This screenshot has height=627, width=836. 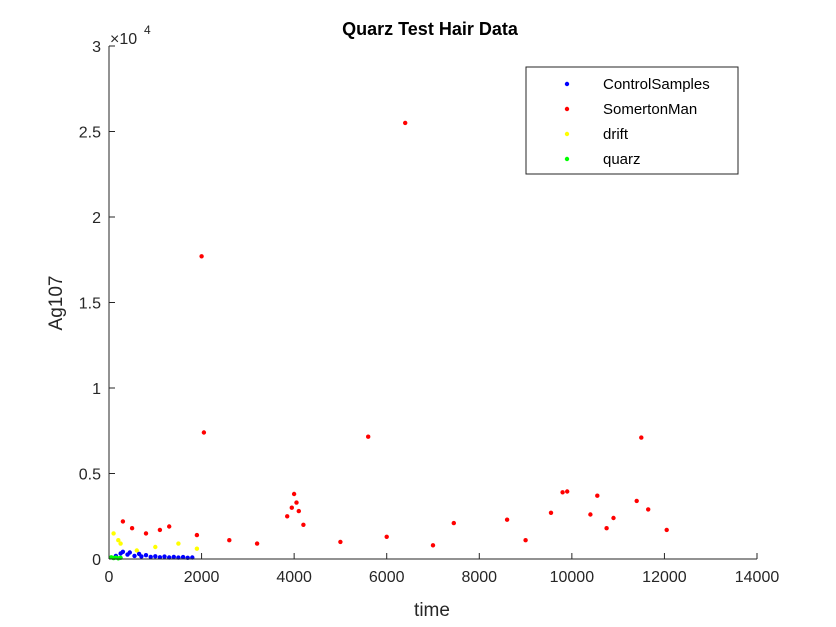 I want to click on series-controlsamples, so click(x=154, y=554).